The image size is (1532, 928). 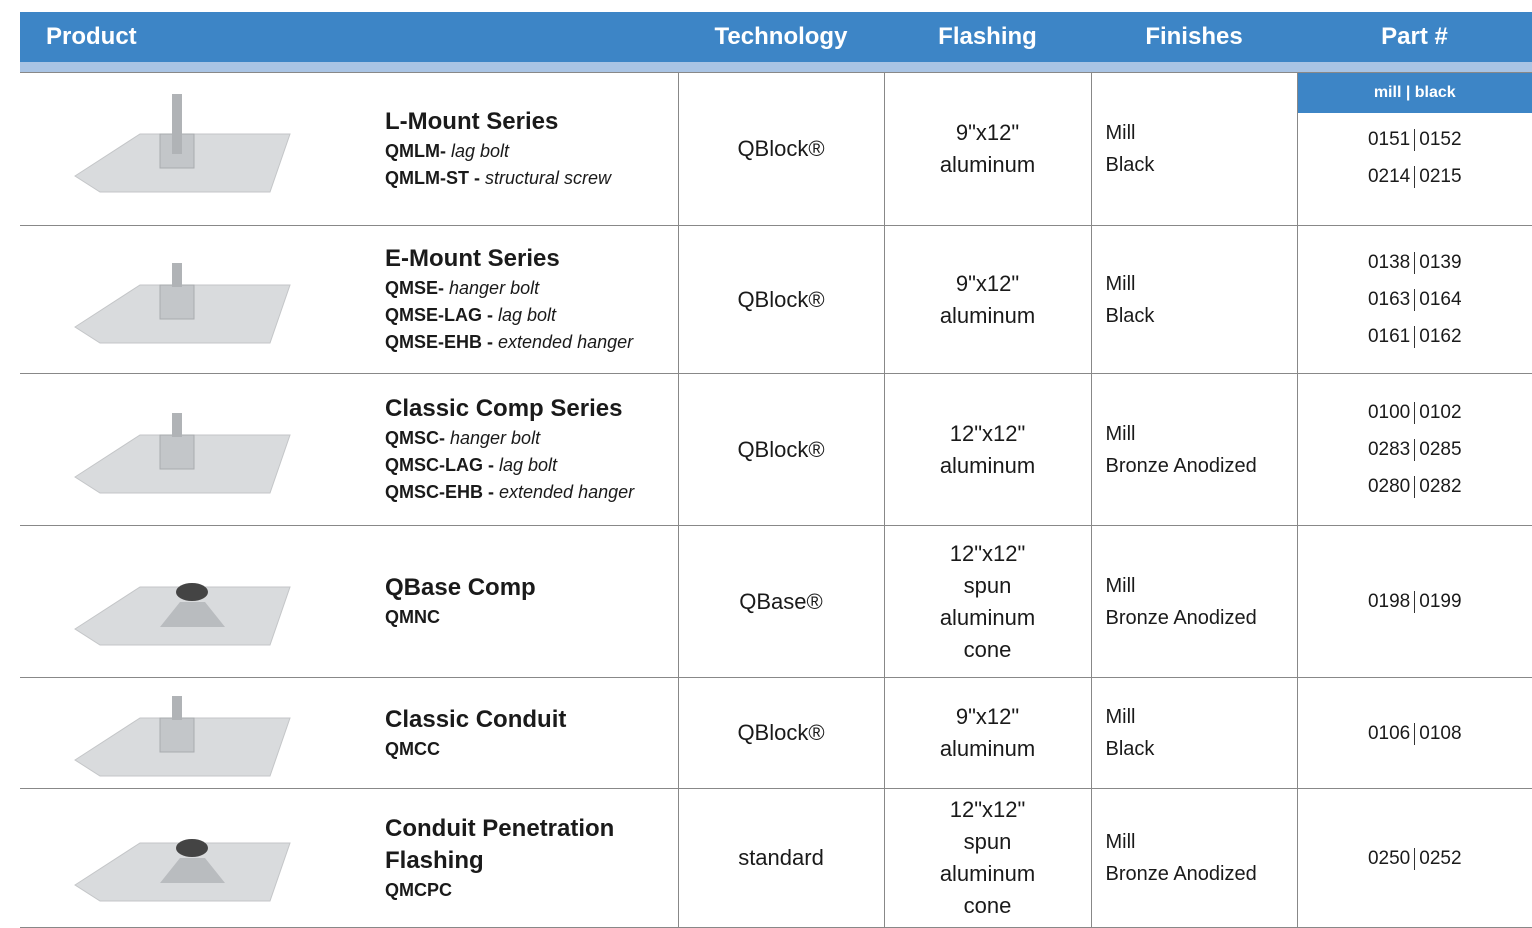 What do you see at coordinates (1389, 733) in the screenshot?
I see `part-number: 0106` at bounding box center [1389, 733].